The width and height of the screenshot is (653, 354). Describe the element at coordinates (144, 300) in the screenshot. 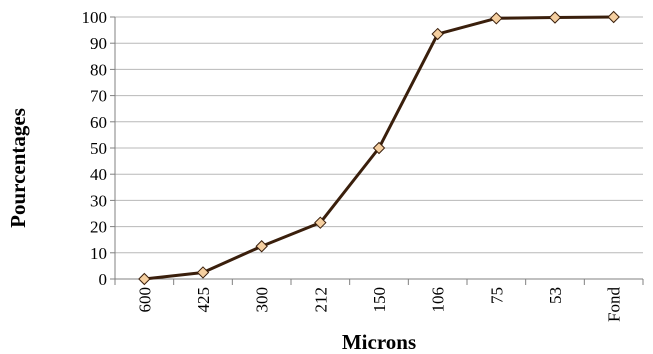

I see `x-tick-label: 600` at that location.